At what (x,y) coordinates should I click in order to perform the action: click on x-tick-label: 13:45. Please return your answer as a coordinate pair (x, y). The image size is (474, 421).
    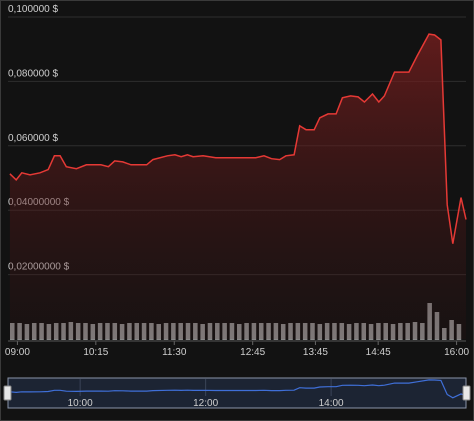
    Looking at the image, I should click on (315, 352).